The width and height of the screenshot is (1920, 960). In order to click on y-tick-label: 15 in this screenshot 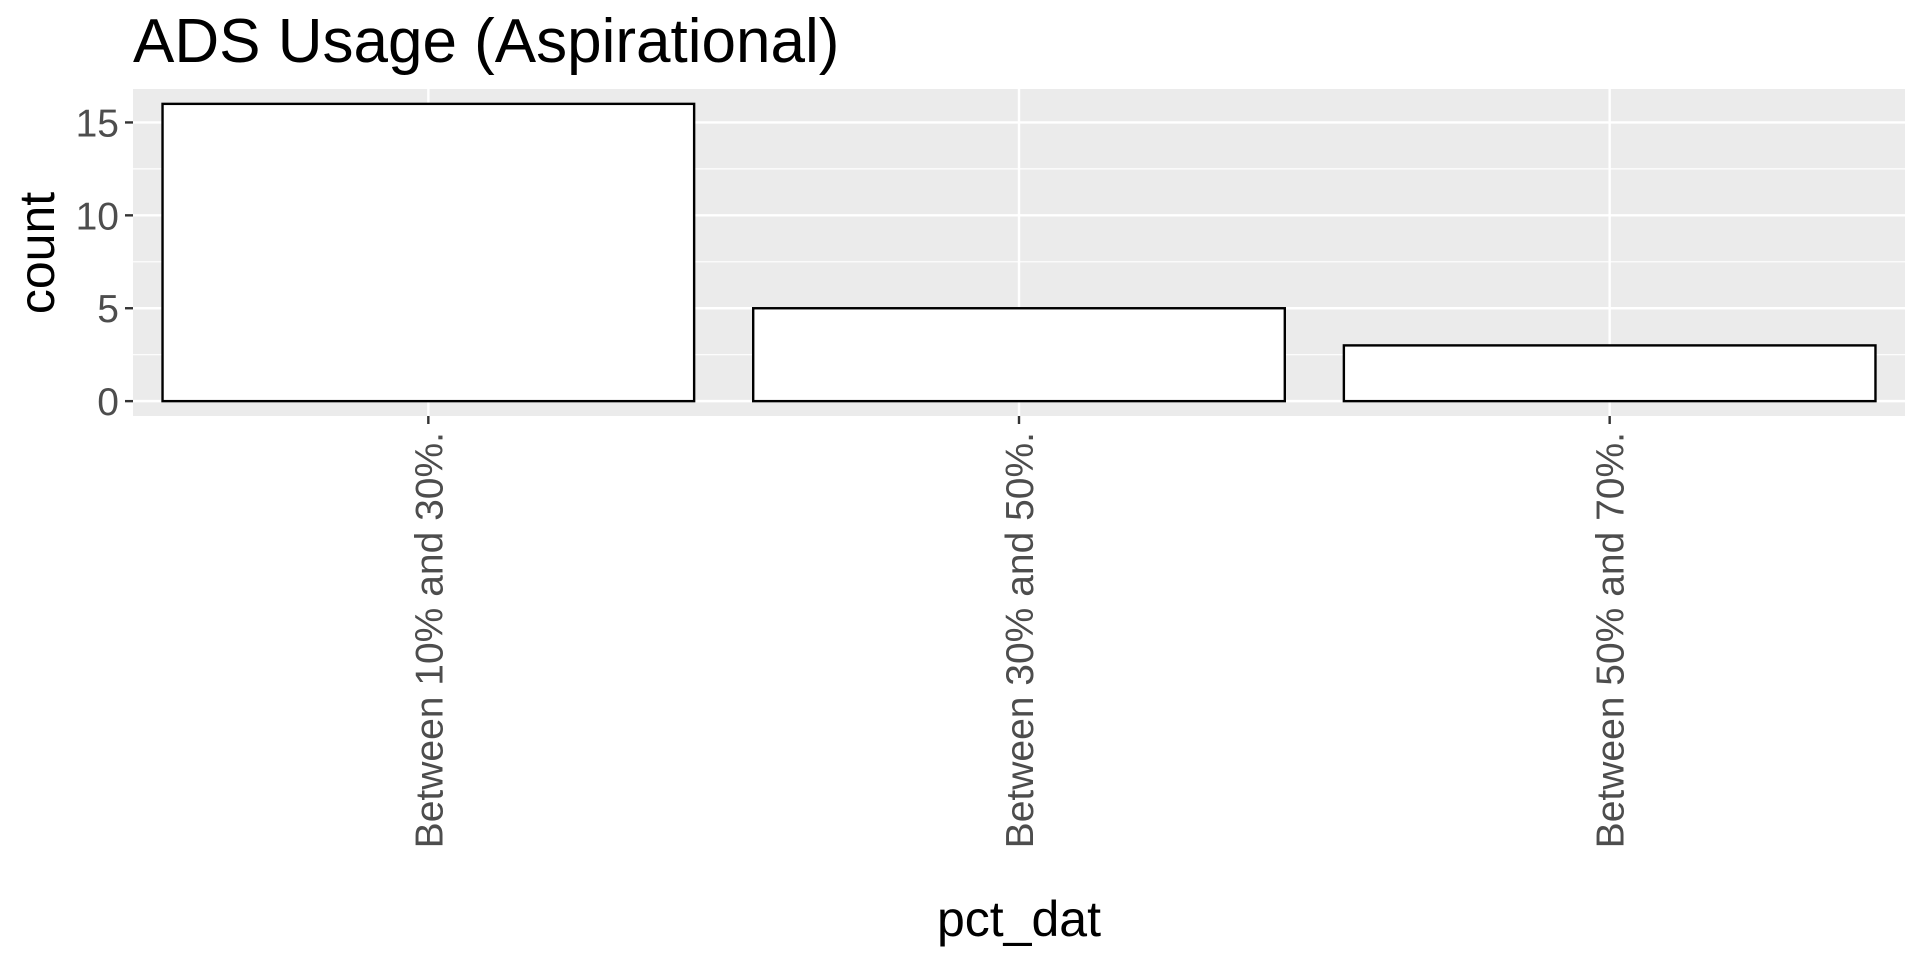, I will do `click(97, 123)`.